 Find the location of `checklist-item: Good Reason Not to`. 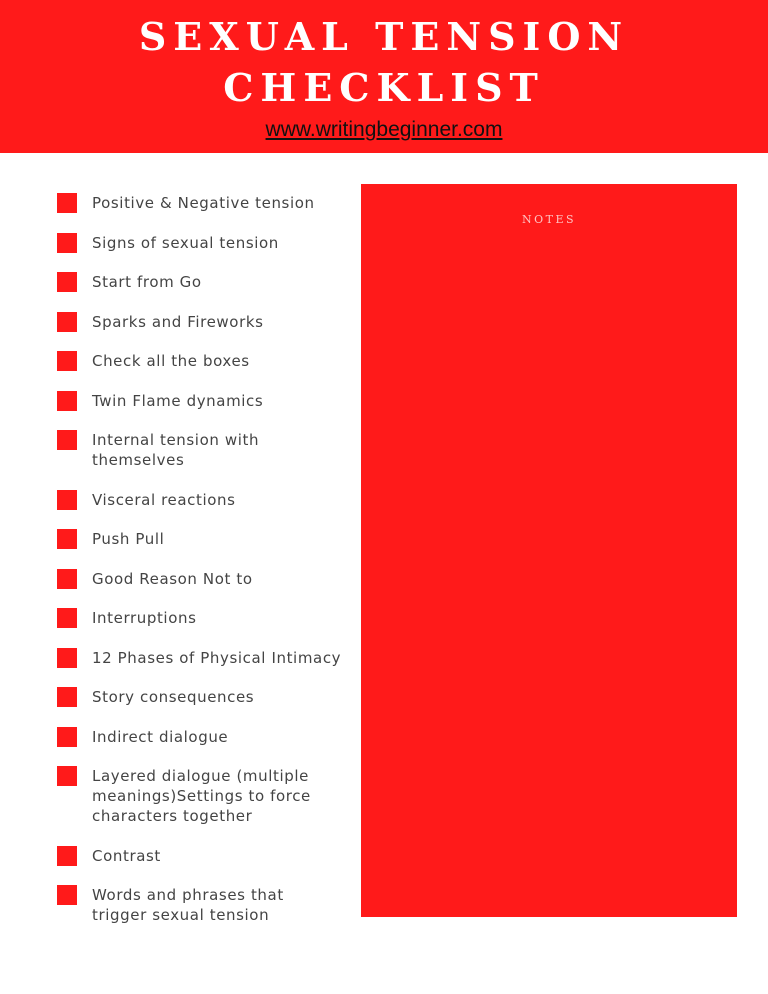

checklist-item: Good Reason Not to is located at coordinates (202, 578).